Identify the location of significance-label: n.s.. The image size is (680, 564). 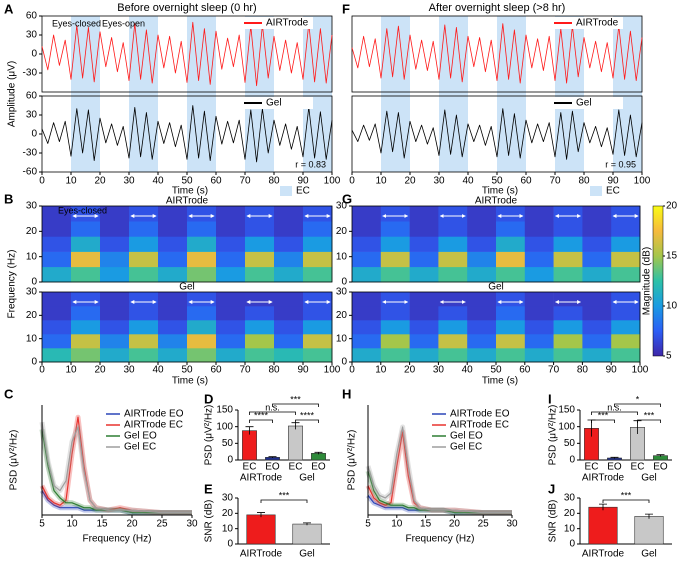
(614, 407).